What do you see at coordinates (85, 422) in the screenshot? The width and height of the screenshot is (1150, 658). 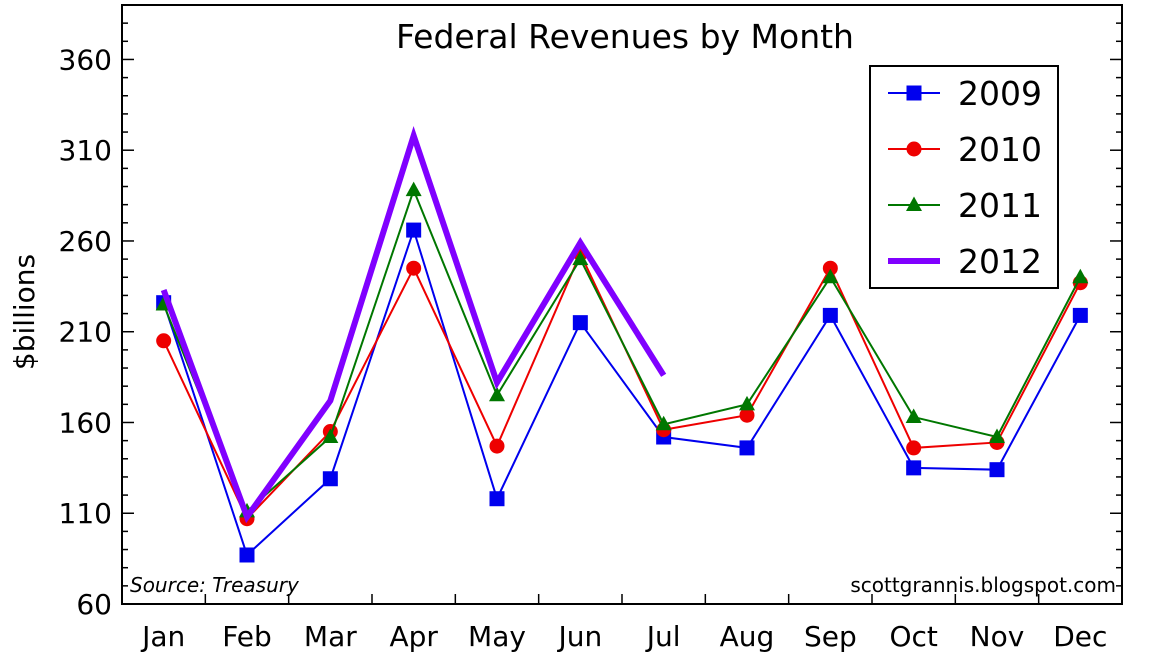 I see `y-tick-label: 160` at bounding box center [85, 422].